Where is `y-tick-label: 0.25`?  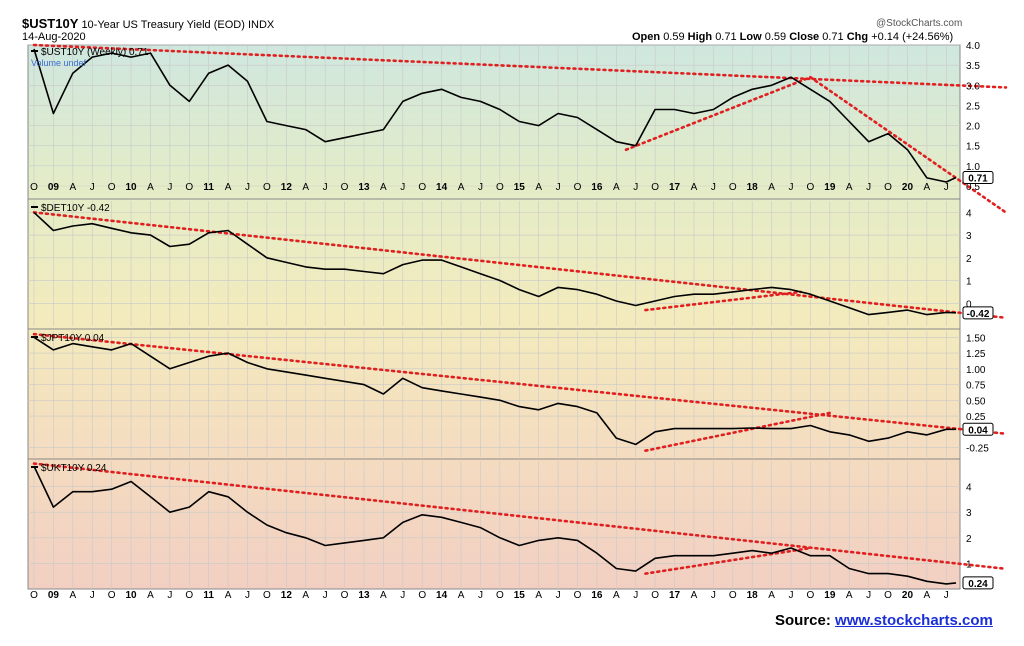
y-tick-label: 0.25 is located at coordinates (976, 417).